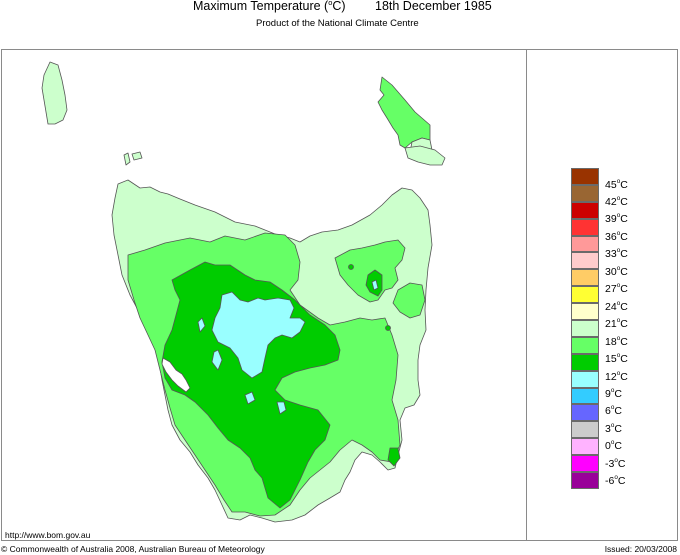  I want to click on legend-label: 36oC, so click(616, 236).